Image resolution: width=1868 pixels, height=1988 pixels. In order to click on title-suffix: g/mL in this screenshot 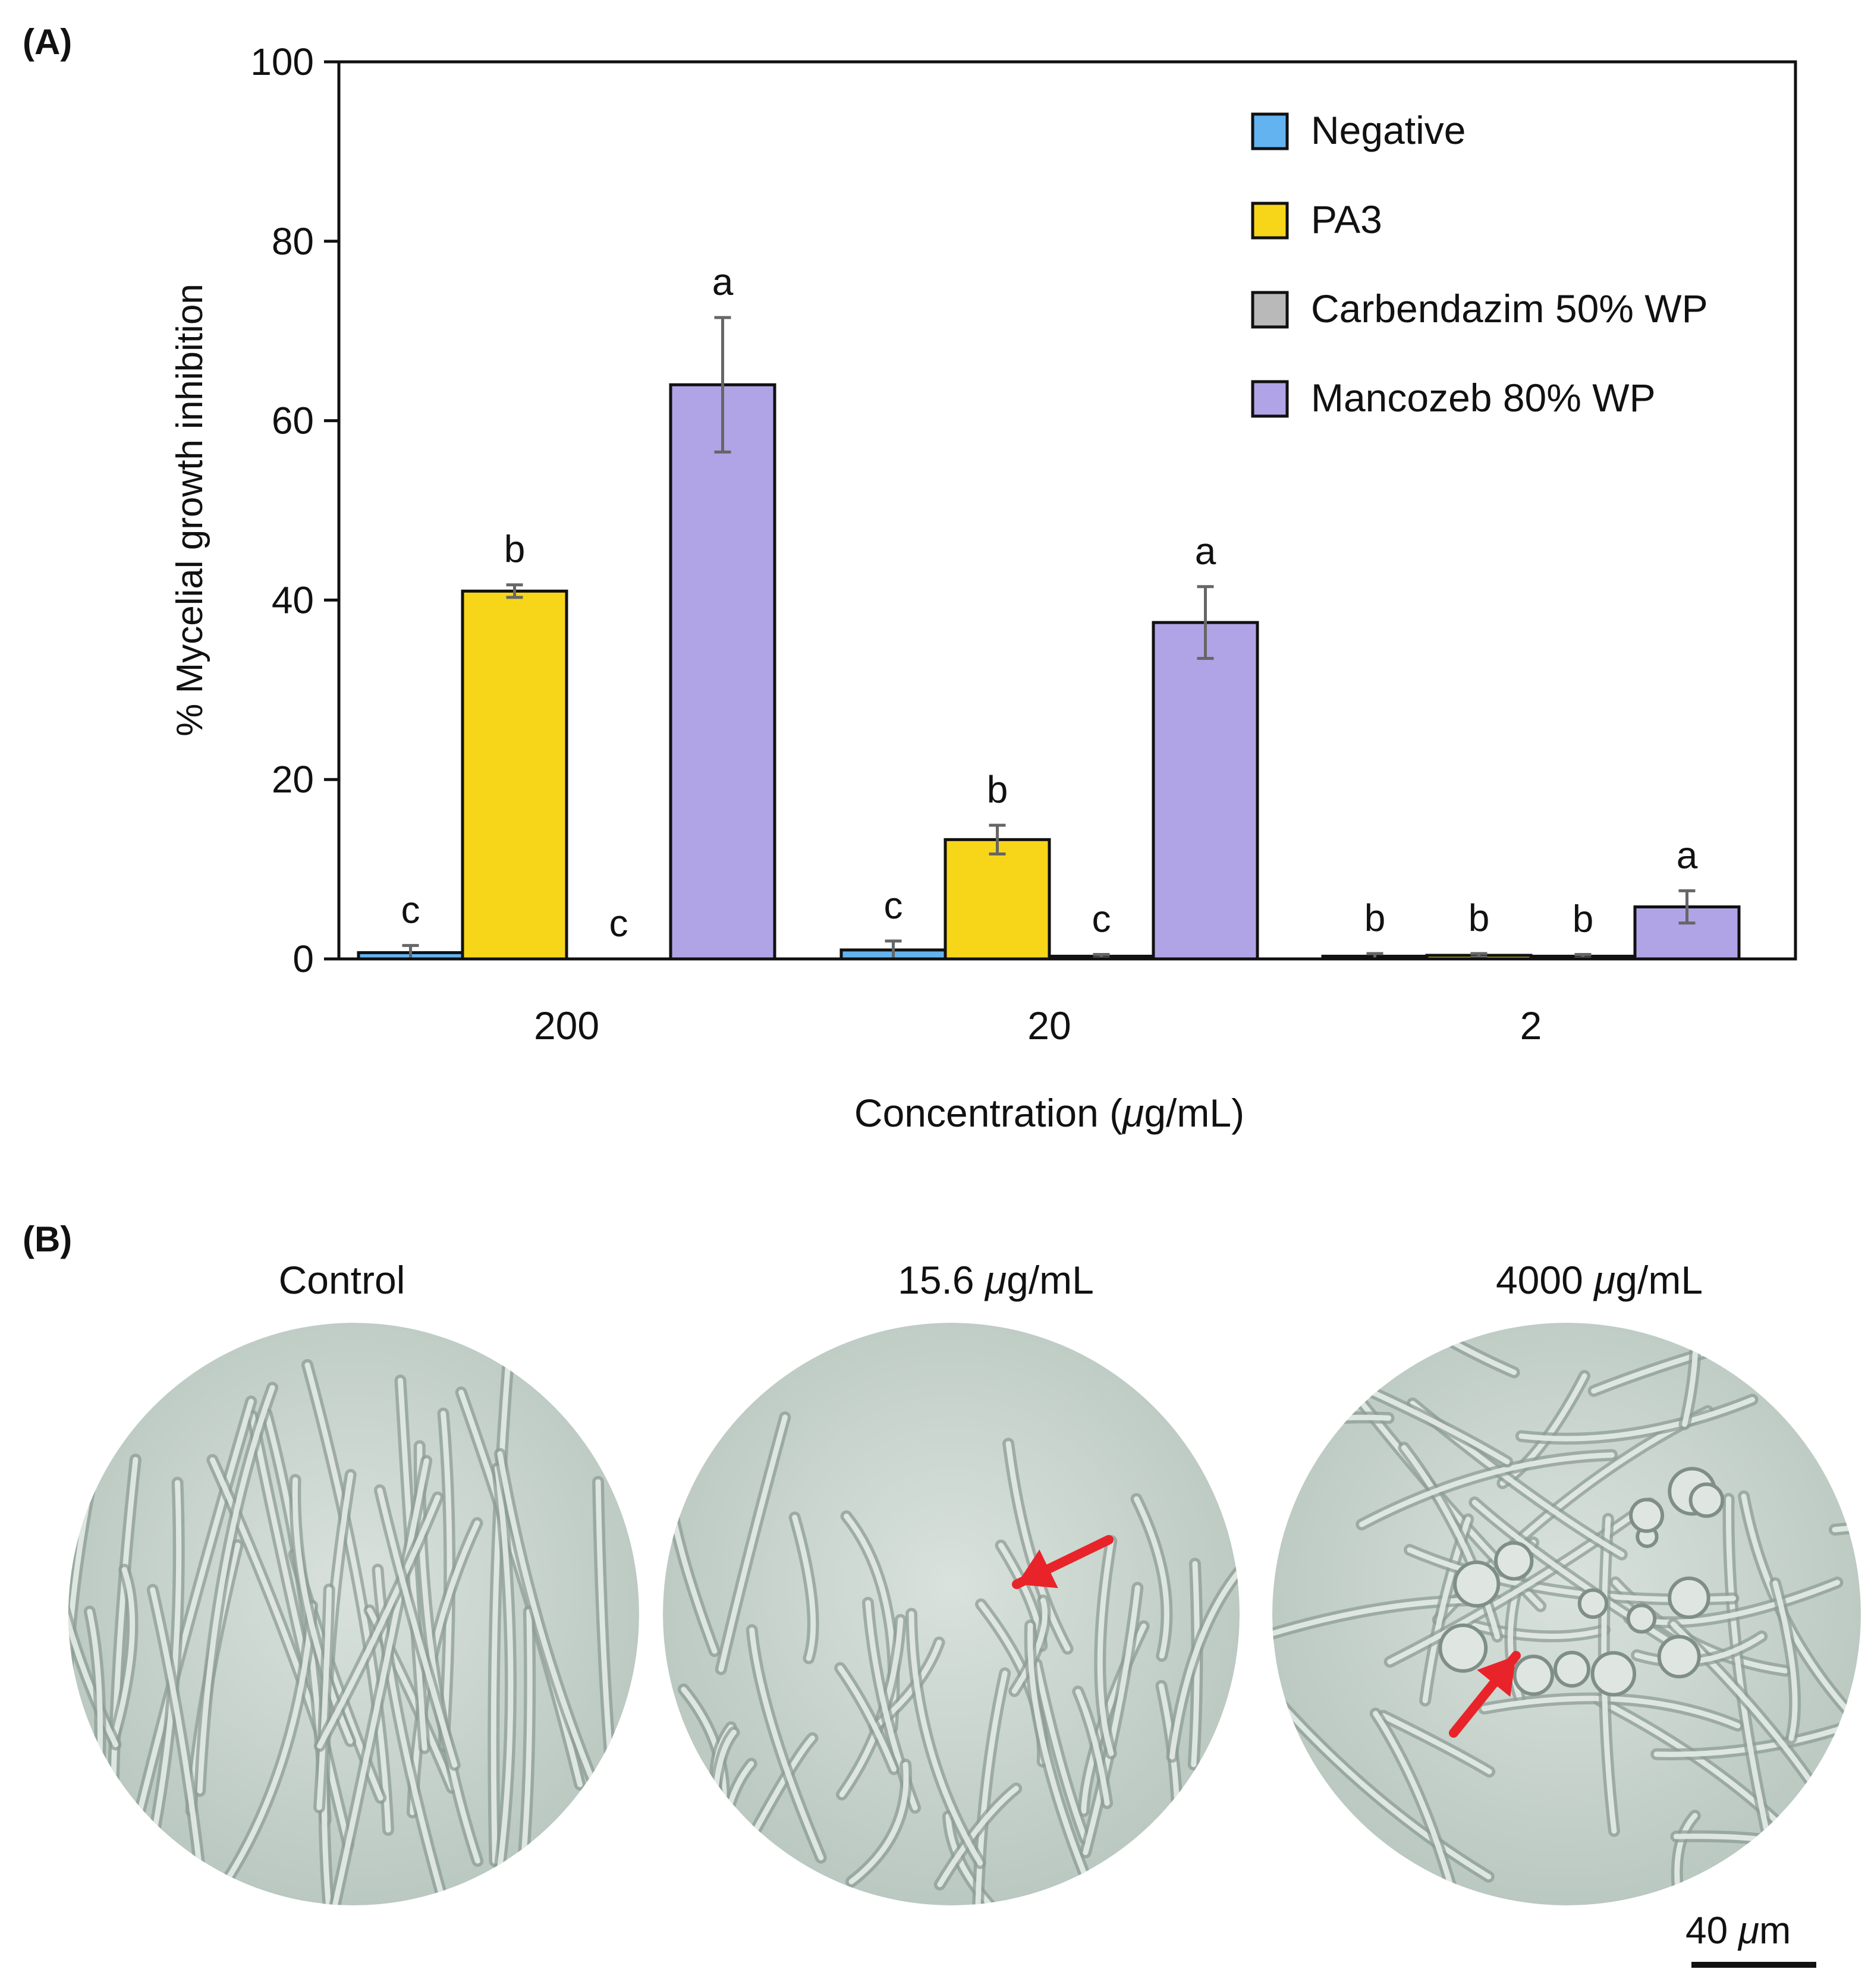, I will do `click(1659, 1280)`.